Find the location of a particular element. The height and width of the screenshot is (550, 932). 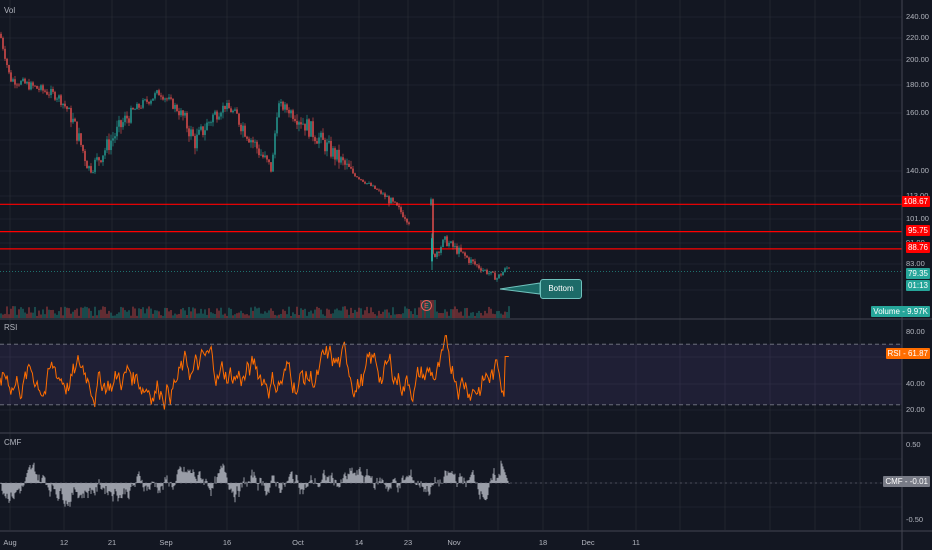

date-axis-label: Oct is located at coordinates (298, 542).